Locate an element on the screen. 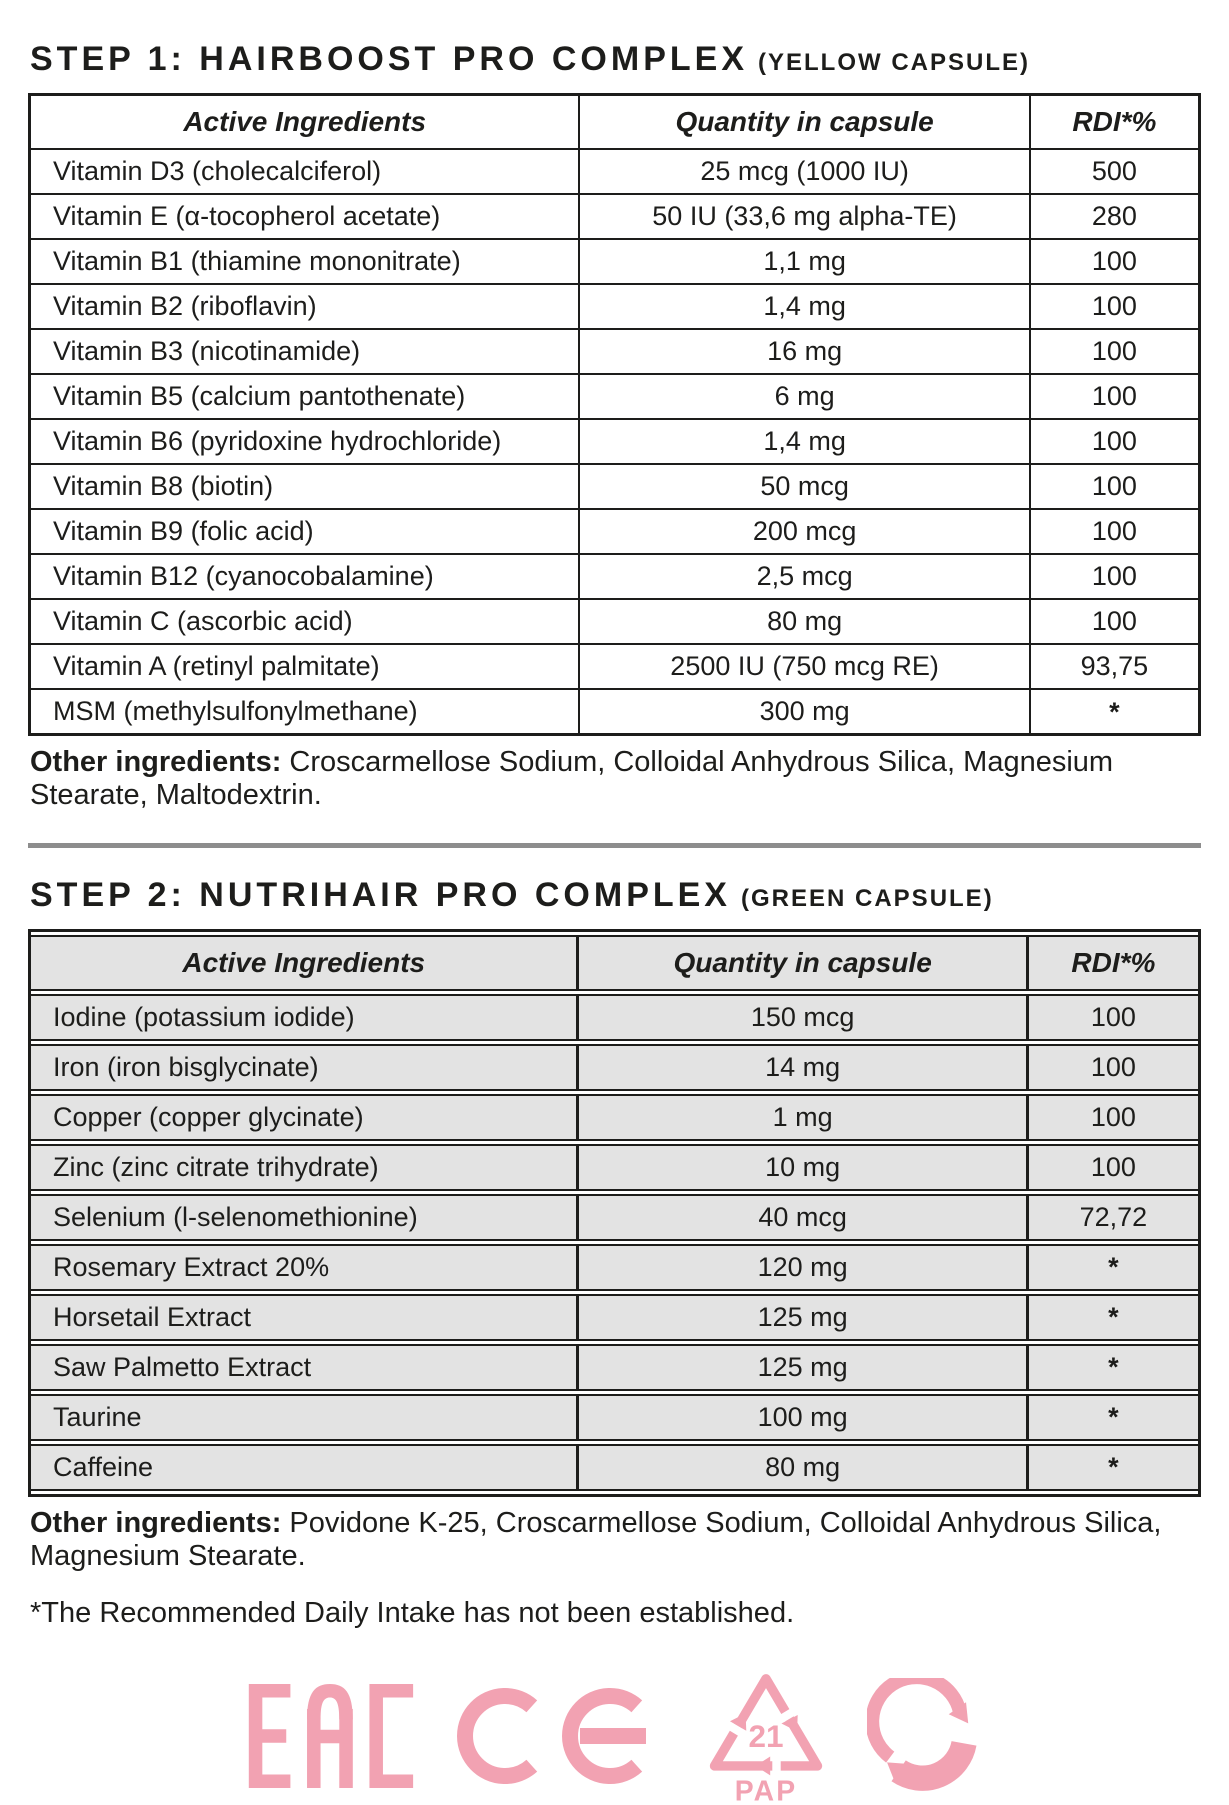 Image resolution: width=1229 pixels, height=1805 pixels. quantity-cell: 50 IU (33,6 mg alpha-TE) is located at coordinates (804, 216).